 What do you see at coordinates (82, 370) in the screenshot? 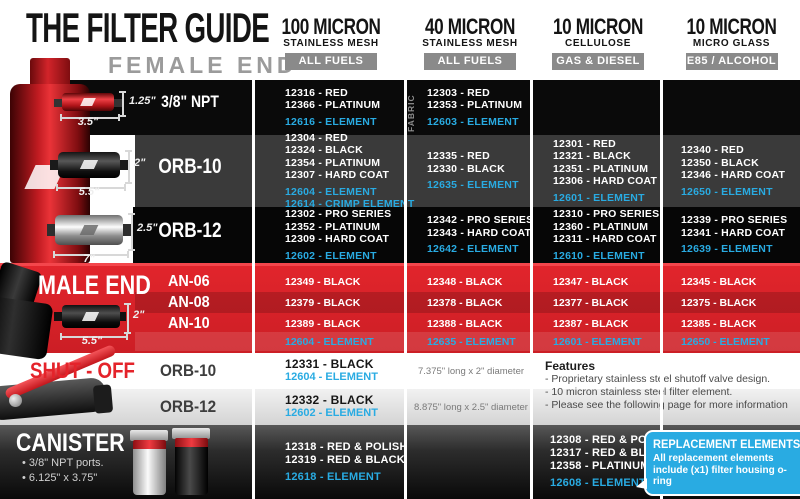
I see `section-label-shut-off: SHUT - OFF` at bounding box center [82, 370].